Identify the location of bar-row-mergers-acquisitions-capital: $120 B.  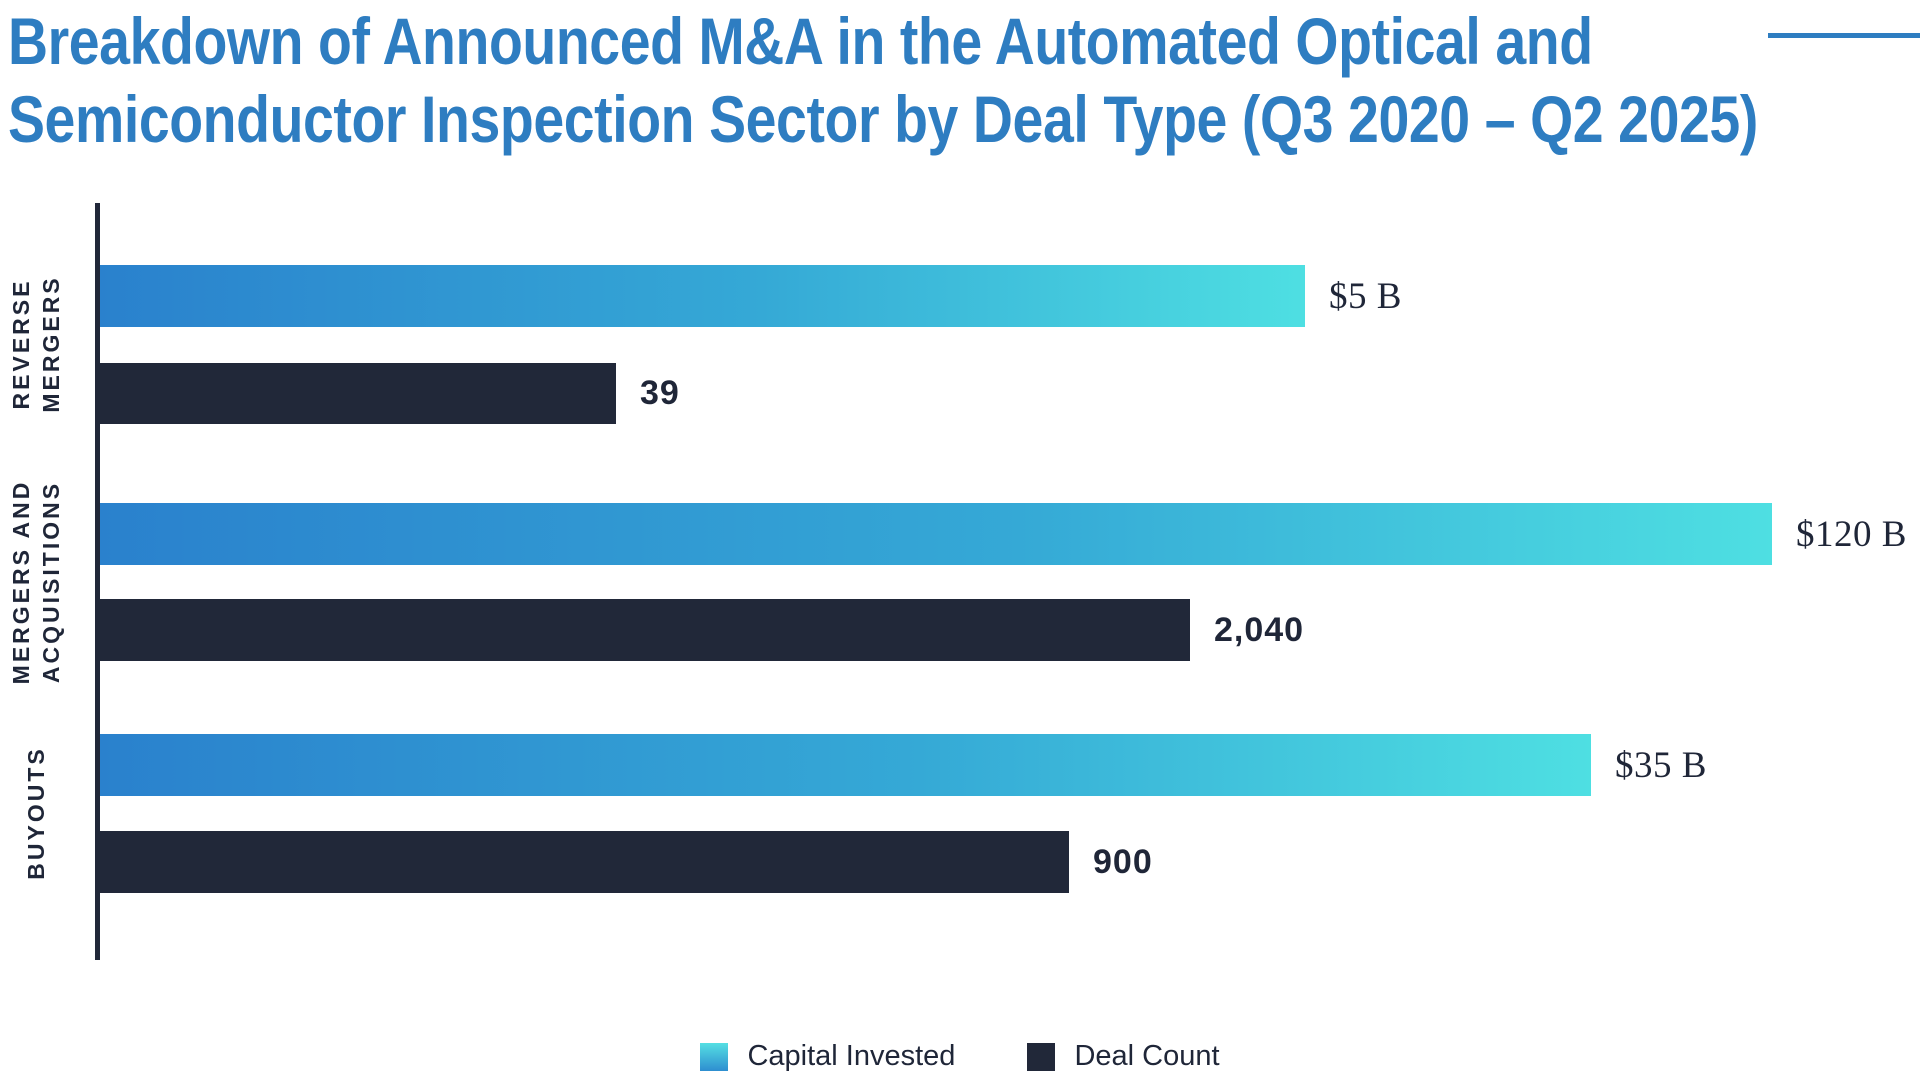
(1010, 534).